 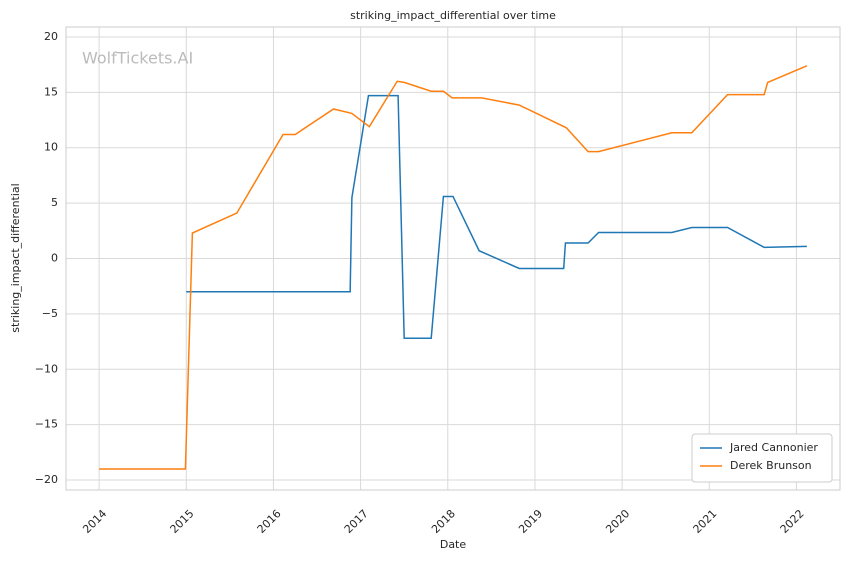 I want to click on watermark: WolfTickets.AI, so click(x=137, y=58).